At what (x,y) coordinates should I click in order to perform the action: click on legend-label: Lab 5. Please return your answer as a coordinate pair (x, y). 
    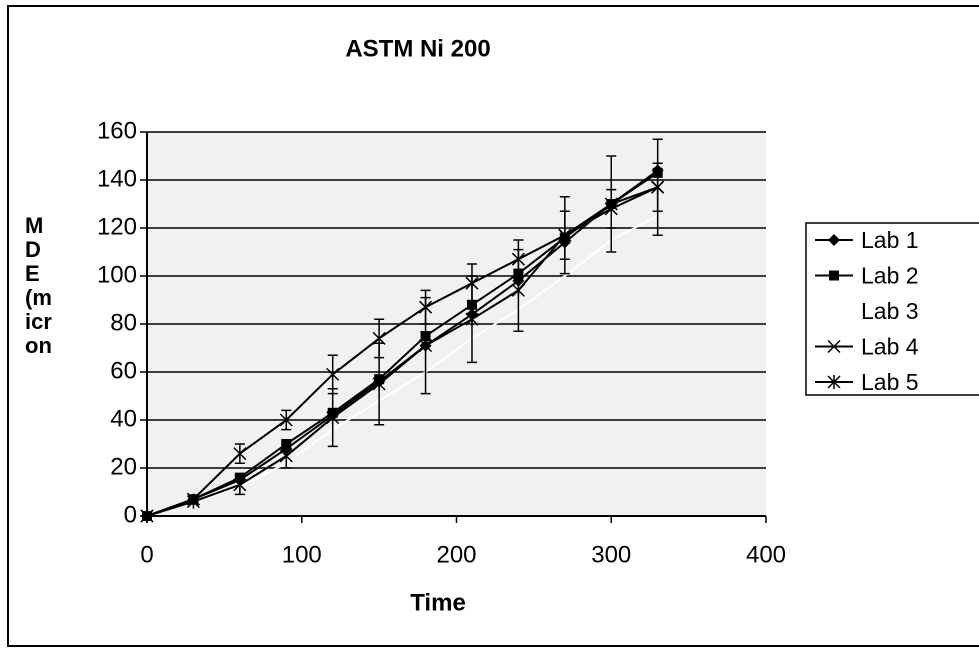
    Looking at the image, I should click on (890, 382).